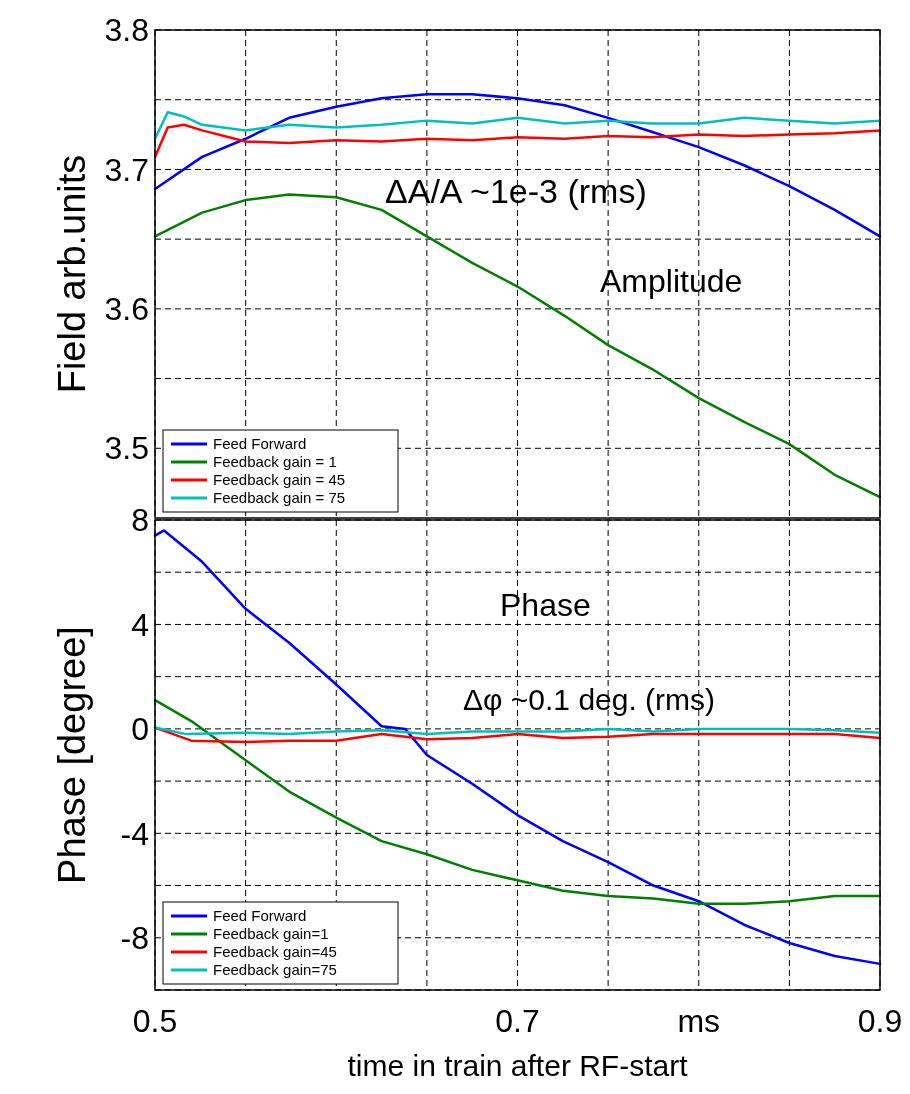 The image size is (910, 1094). Describe the element at coordinates (126, 309) in the screenshot. I see `y-tick-label: 3.6` at that location.